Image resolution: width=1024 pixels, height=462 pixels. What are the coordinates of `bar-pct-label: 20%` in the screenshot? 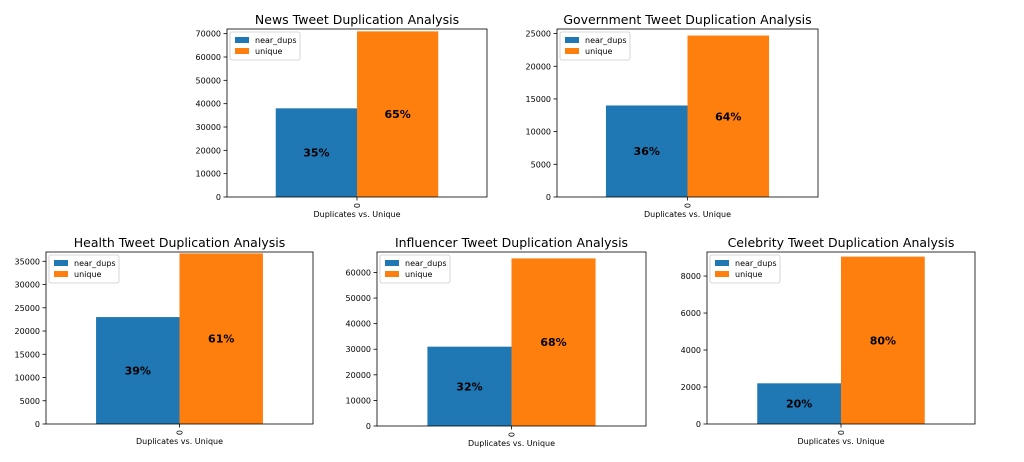 It's located at (799, 404).